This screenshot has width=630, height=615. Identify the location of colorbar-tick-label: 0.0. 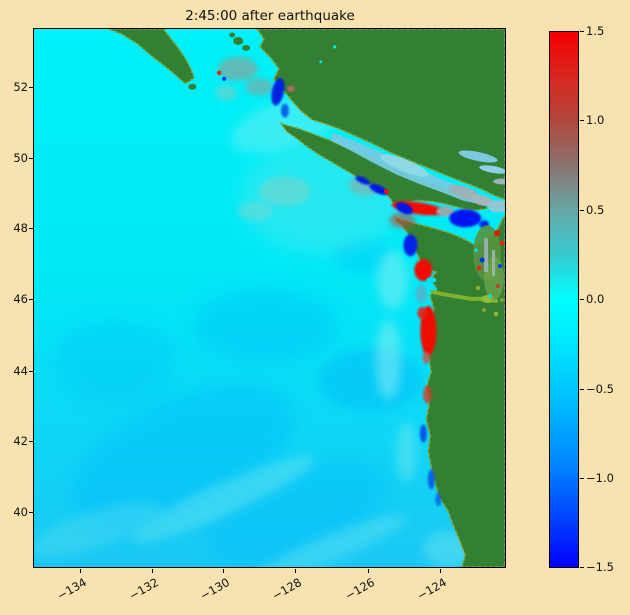
(595, 299).